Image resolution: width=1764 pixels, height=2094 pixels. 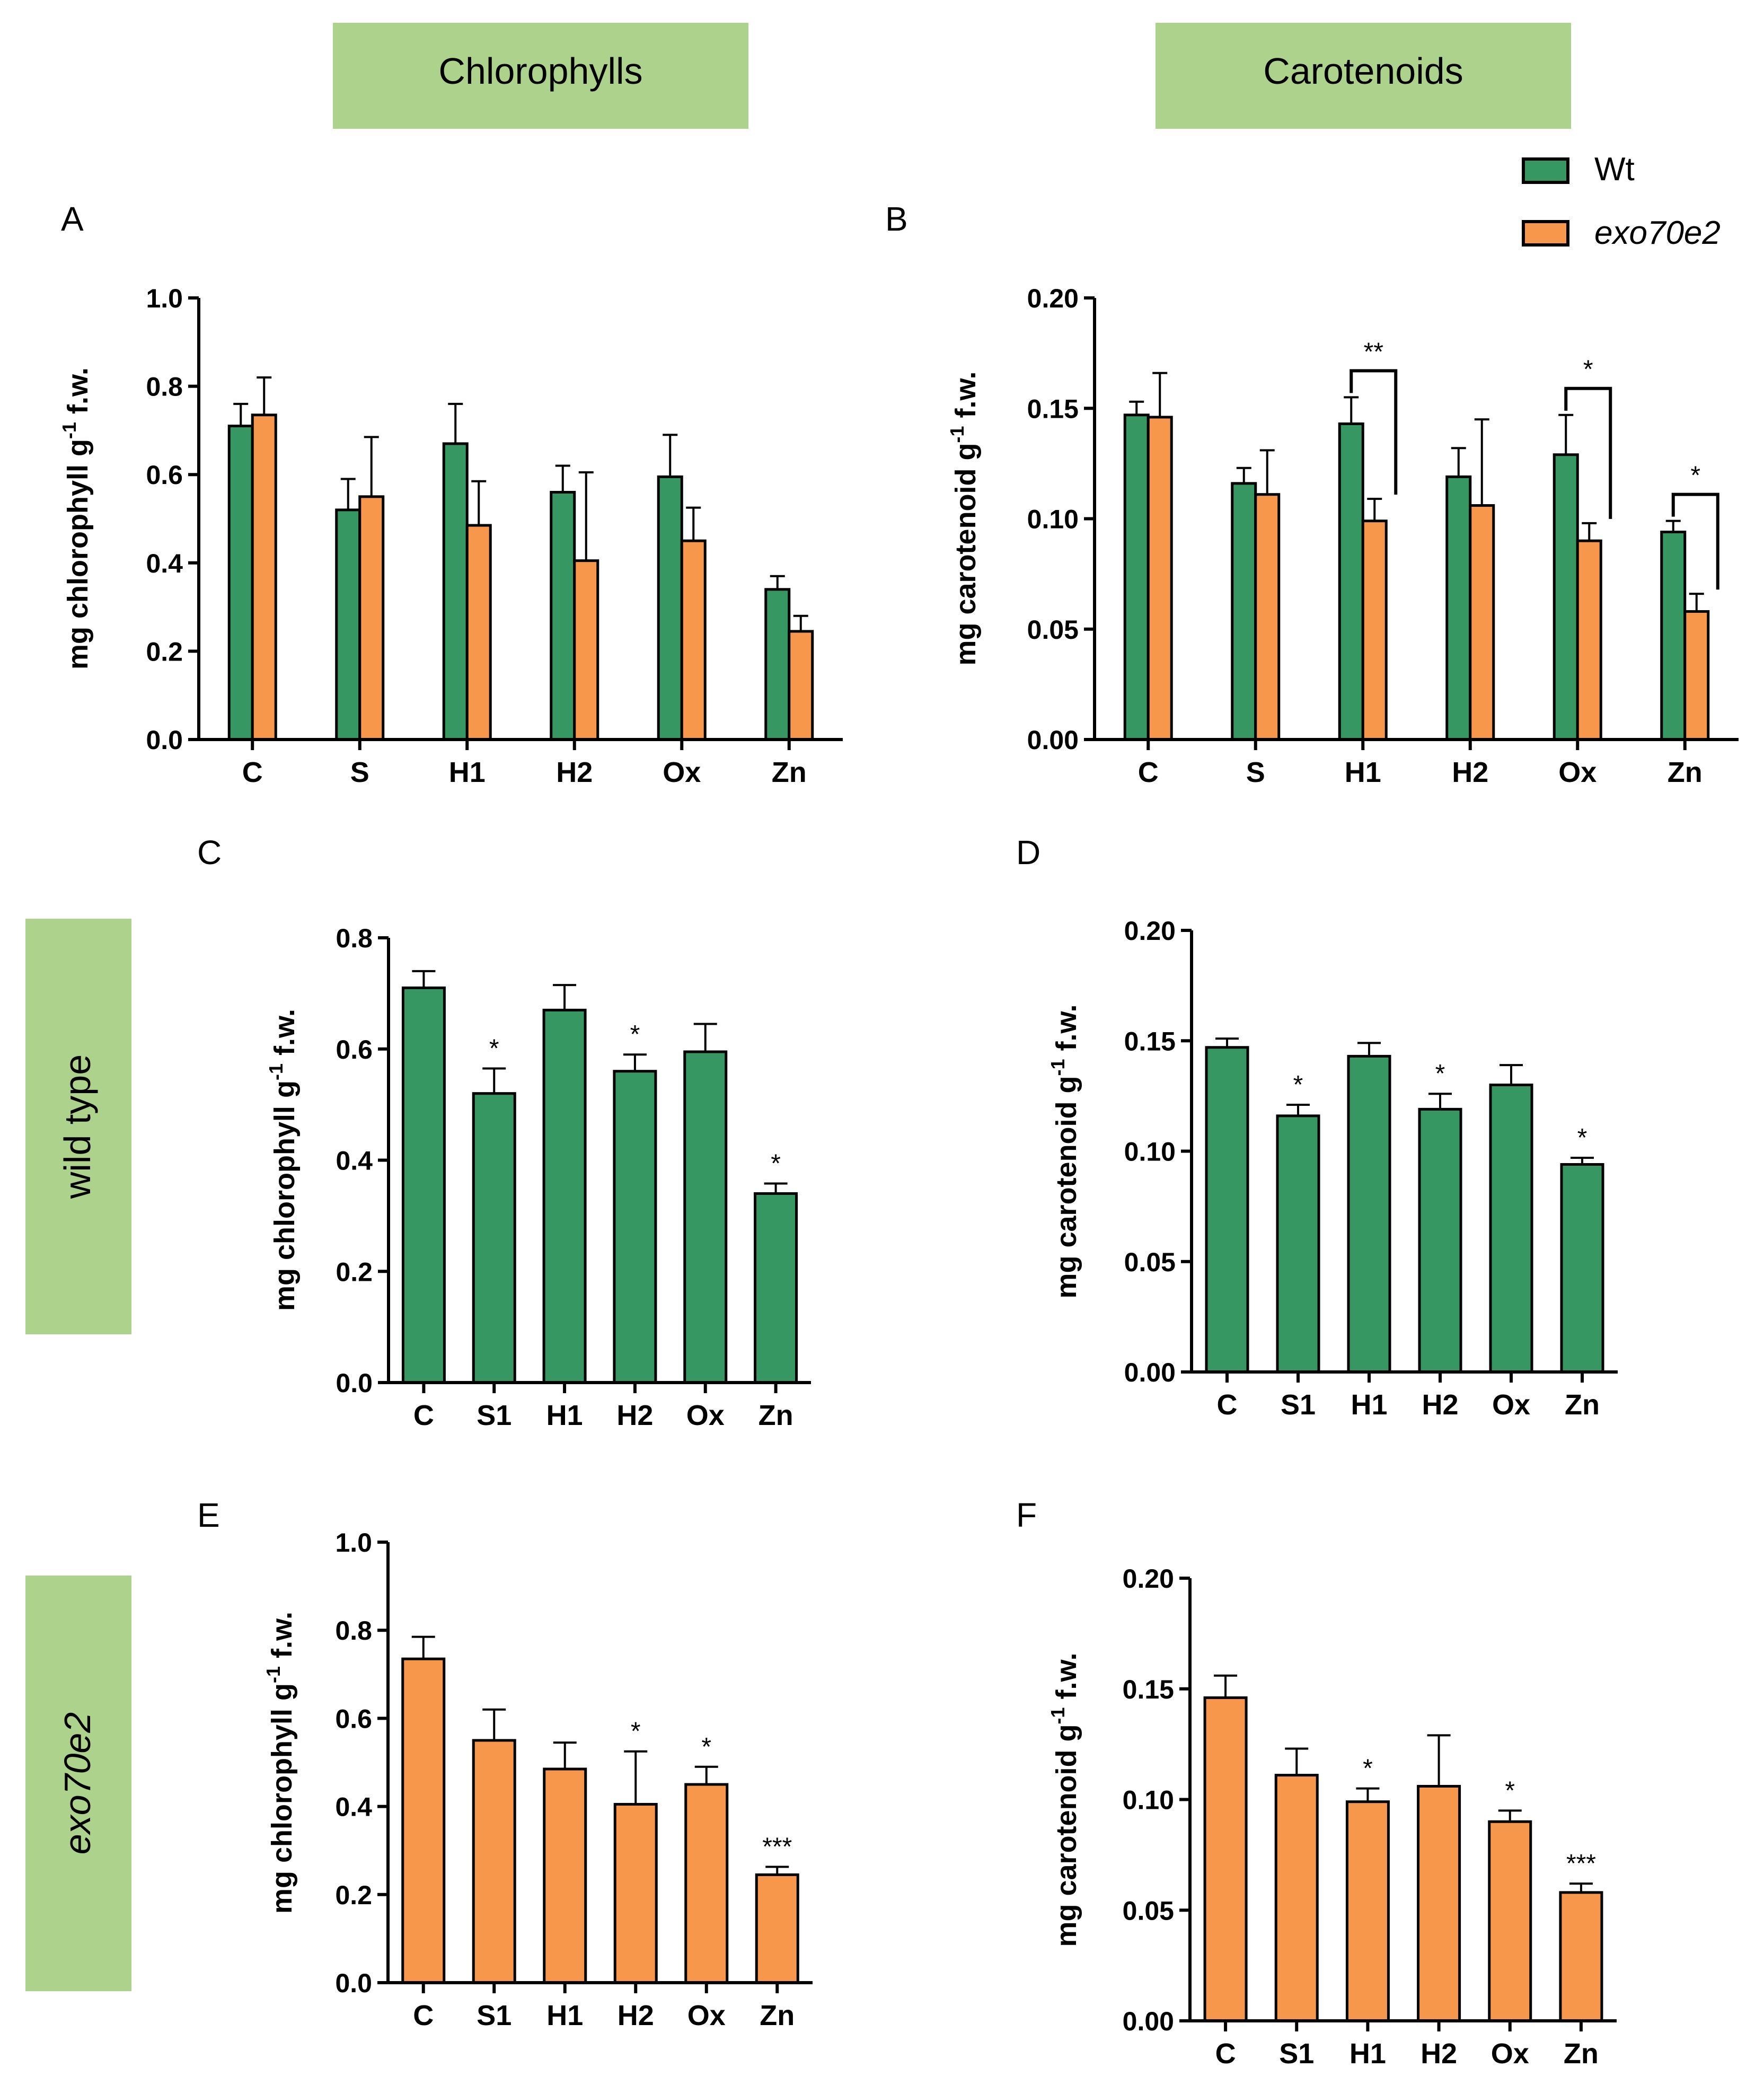 What do you see at coordinates (1369, 1405) in the screenshot?
I see `x-tick-label: H1` at bounding box center [1369, 1405].